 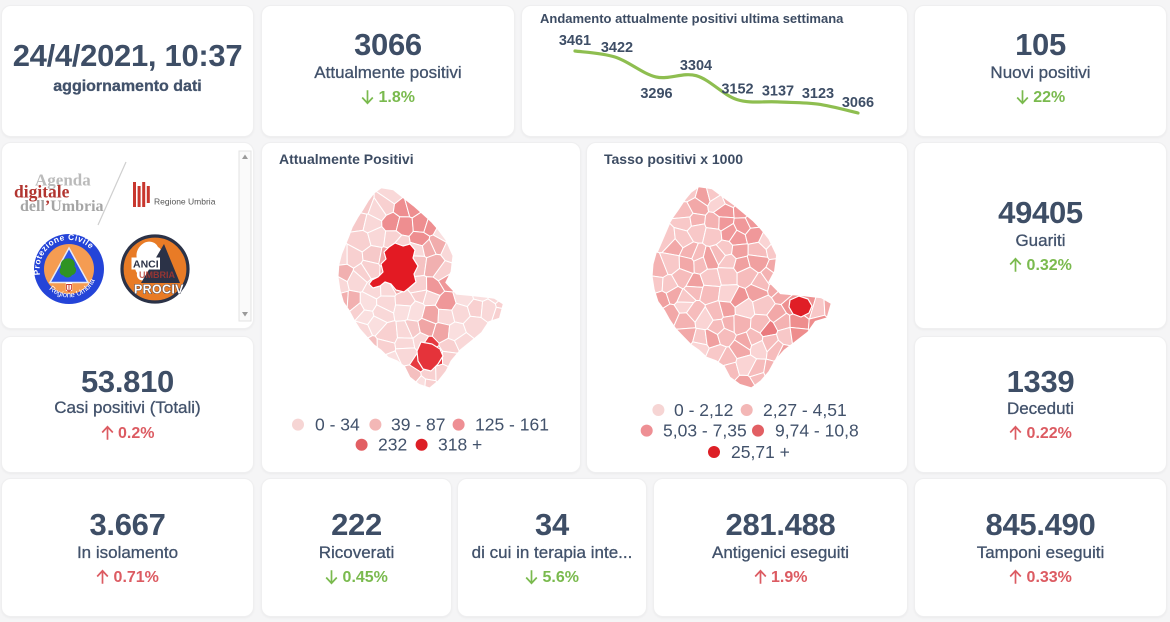 What do you see at coordinates (63, 180) in the screenshot?
I see `svg-text: Agenda` at bounding box center [63, 180].